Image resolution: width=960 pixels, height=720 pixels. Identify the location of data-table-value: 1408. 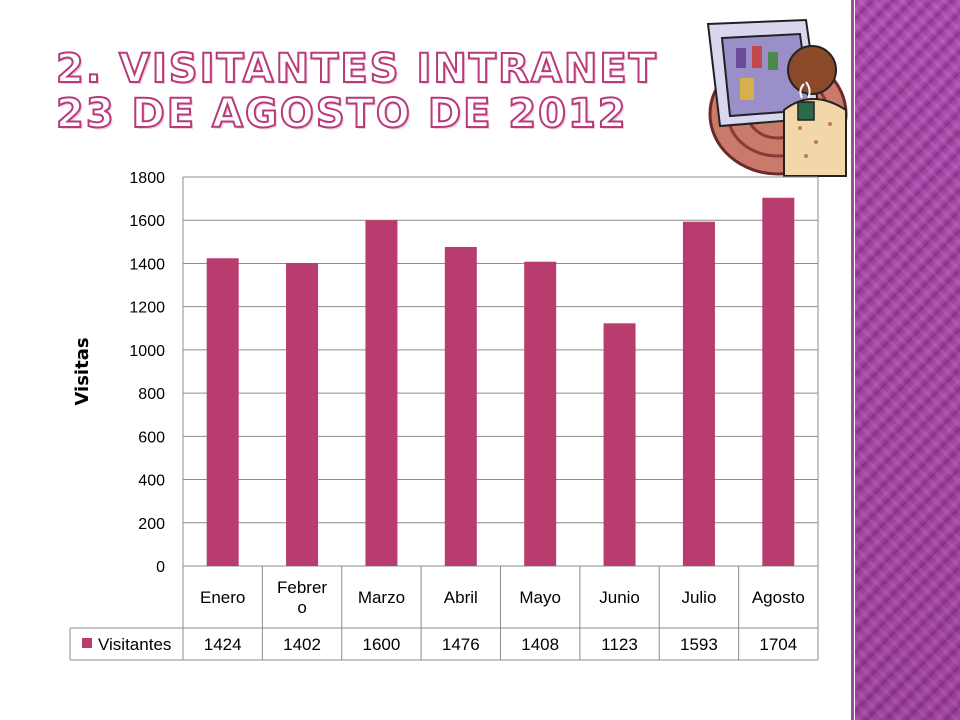
(540, 644).